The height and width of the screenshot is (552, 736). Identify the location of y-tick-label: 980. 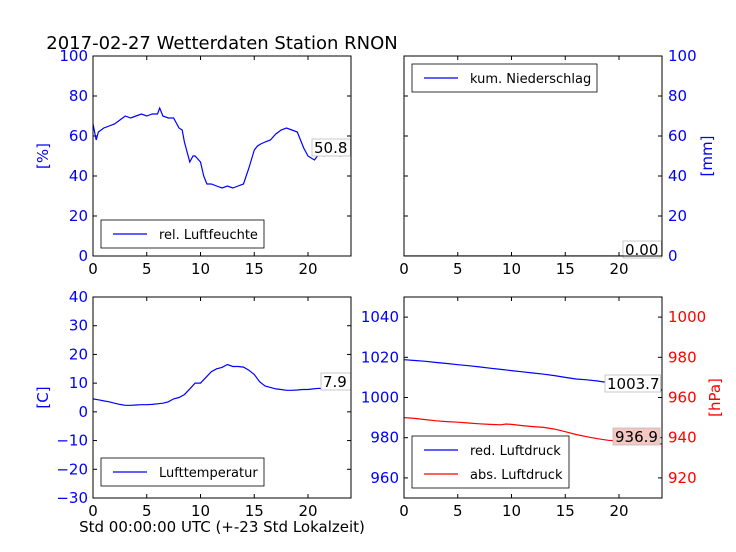
(384, 438).